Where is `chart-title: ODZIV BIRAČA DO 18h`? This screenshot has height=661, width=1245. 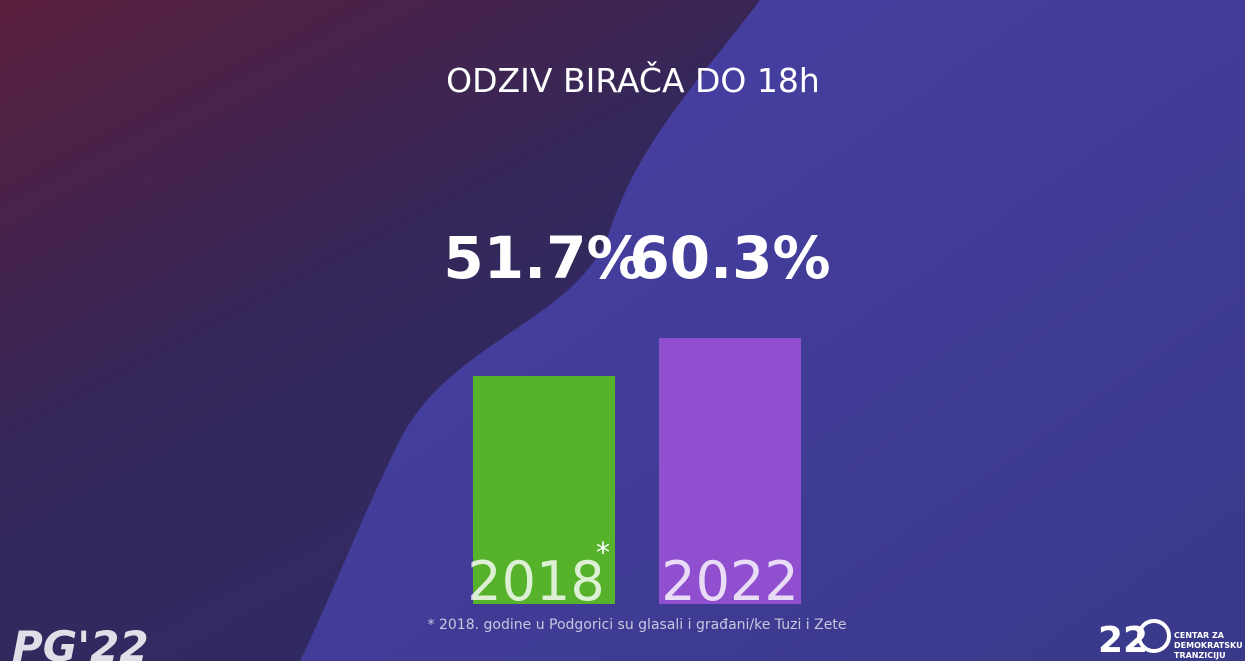
chart-title: ODZIV BIRAČA DO 18h is located at coordinates (633, 80).